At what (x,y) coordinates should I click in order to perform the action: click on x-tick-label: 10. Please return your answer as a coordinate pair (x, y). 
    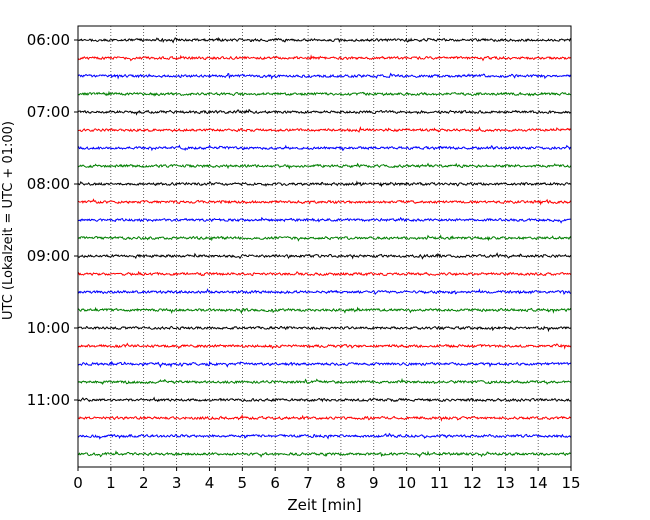
    Looking at the image, I should click on (406, 483).